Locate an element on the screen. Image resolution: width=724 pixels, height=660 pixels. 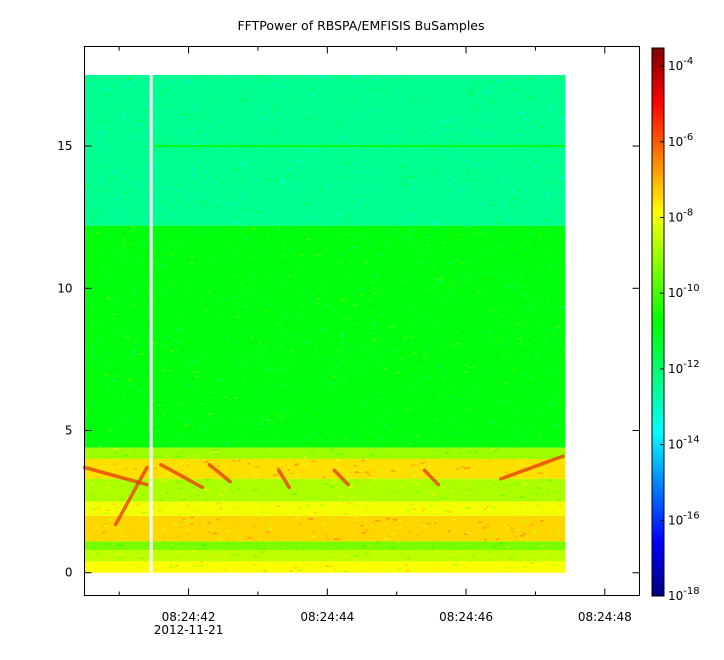
data-gap is located at coordinates (151, 323).